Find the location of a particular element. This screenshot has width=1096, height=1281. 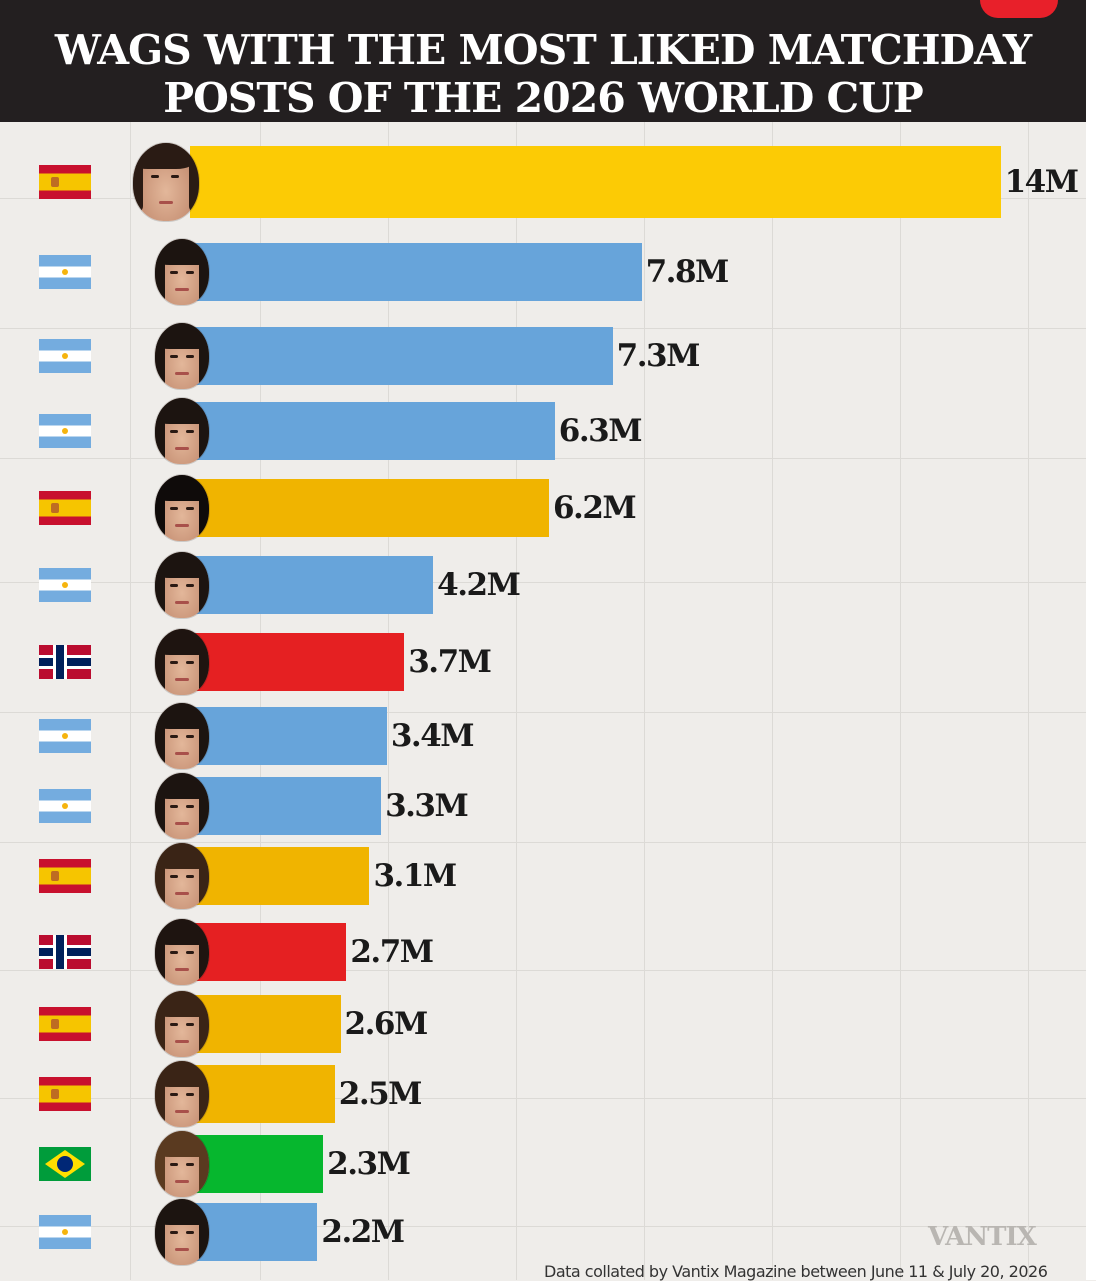

value-label: 7.3M is located at coordinates (658, 356).